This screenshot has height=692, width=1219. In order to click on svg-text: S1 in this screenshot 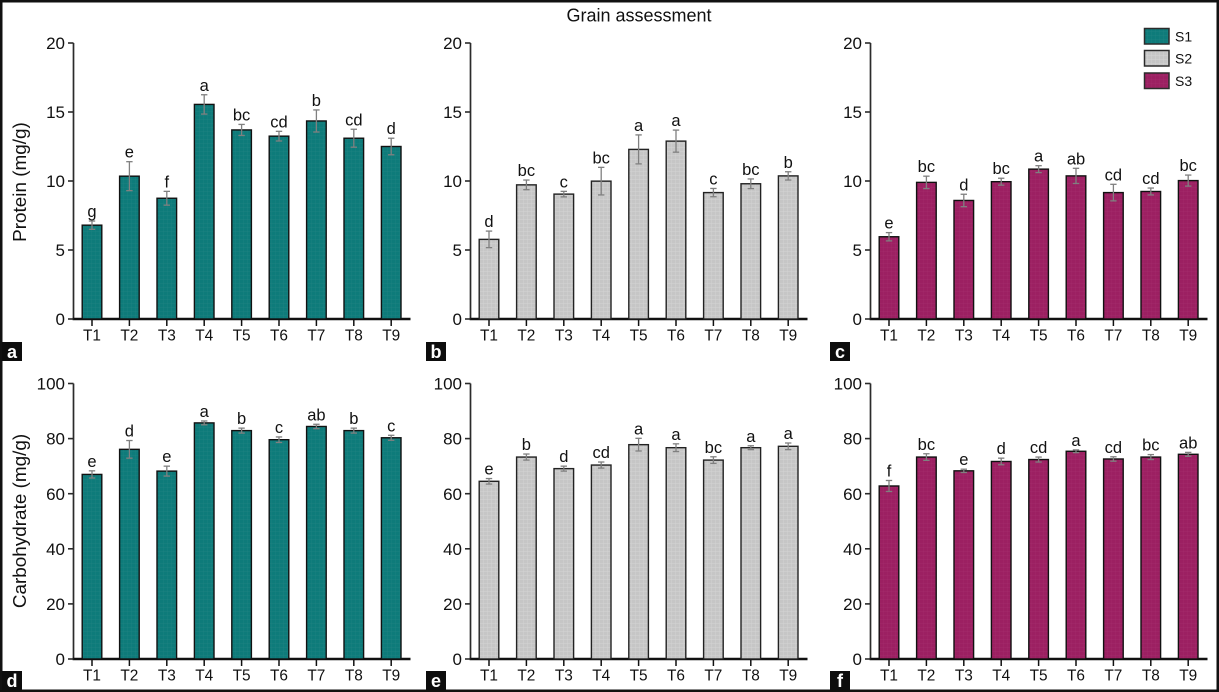, I will do `click(1183, 36)`.